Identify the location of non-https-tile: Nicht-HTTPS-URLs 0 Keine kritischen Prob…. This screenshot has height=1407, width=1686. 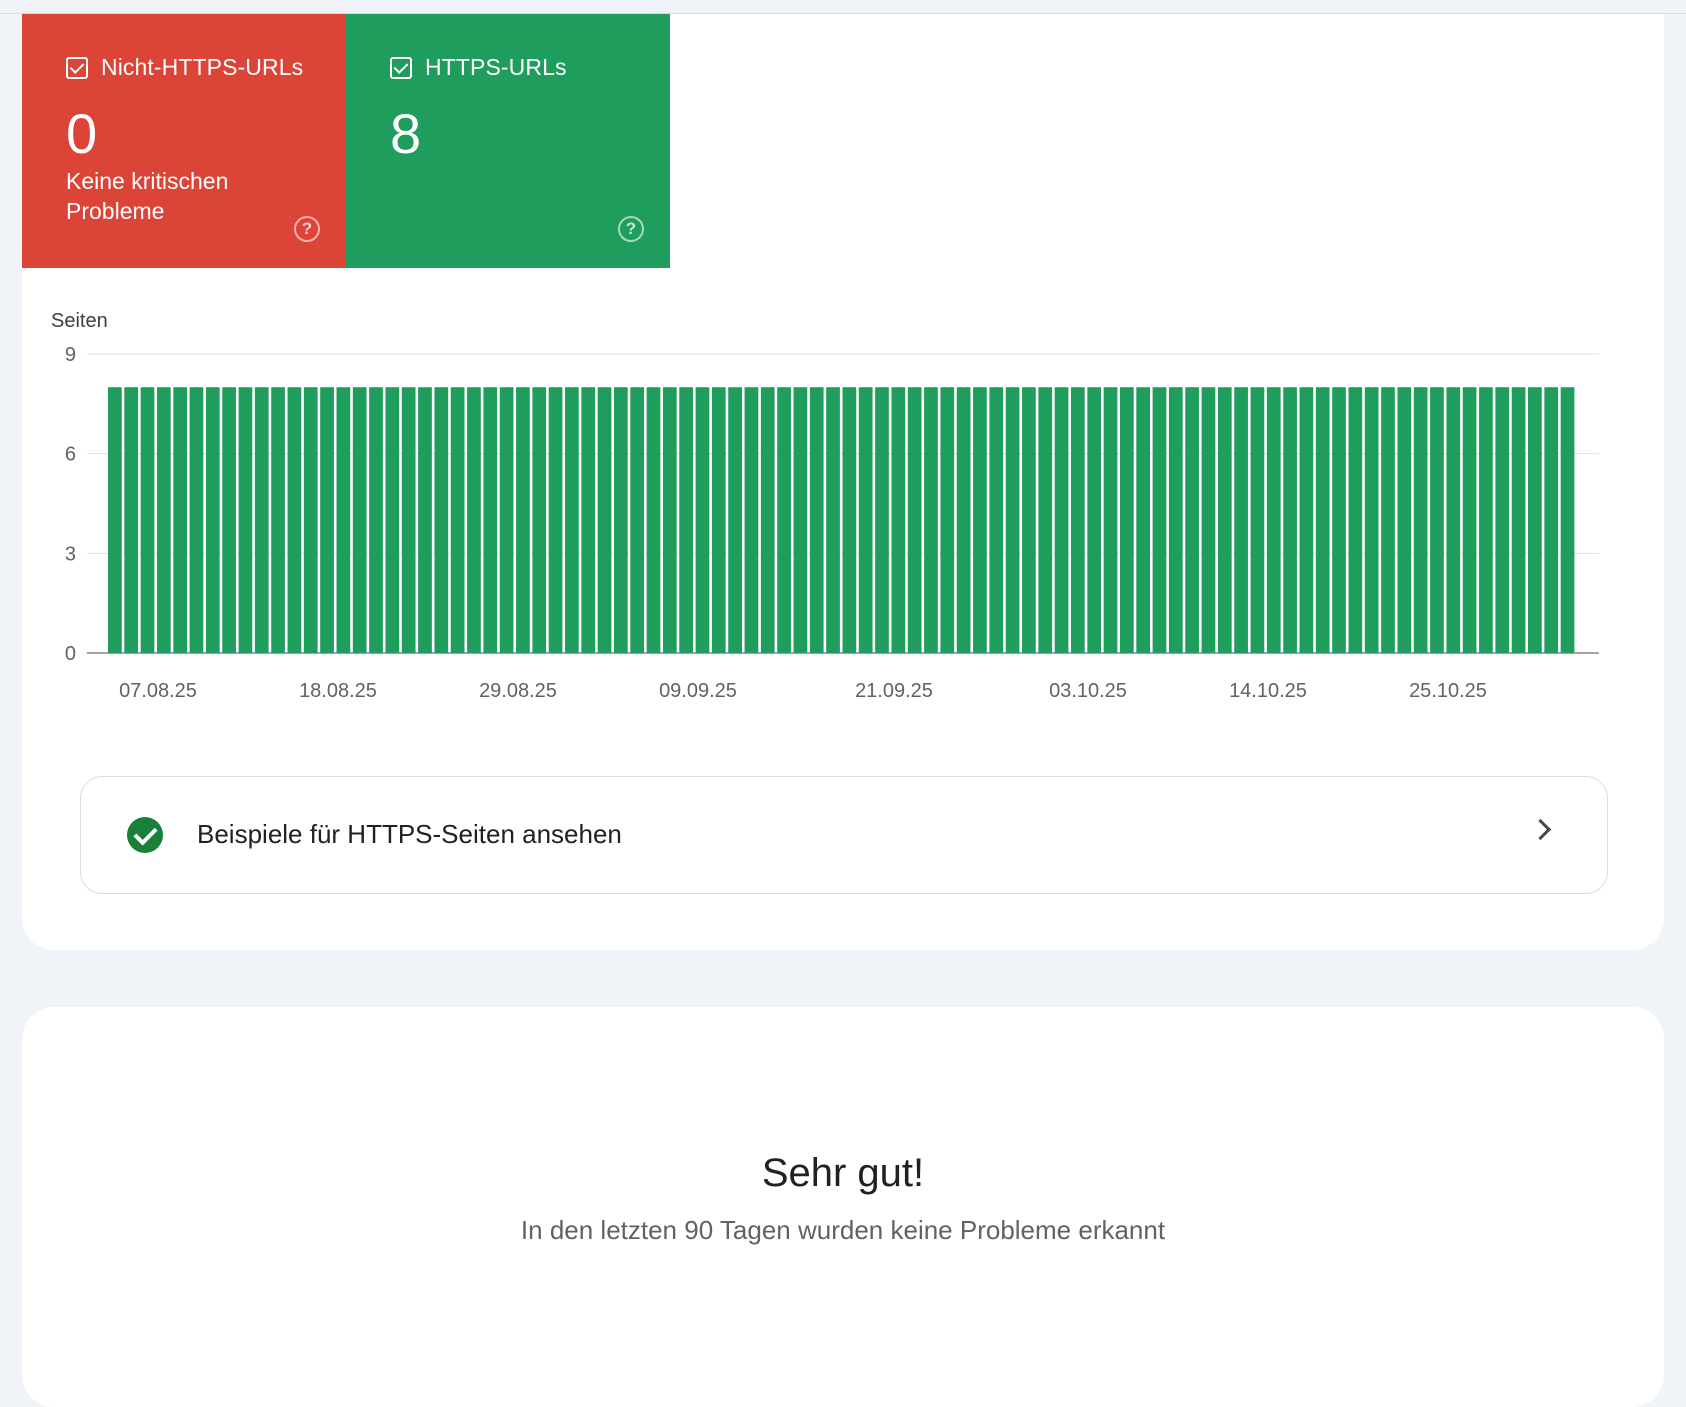
(184, 141).